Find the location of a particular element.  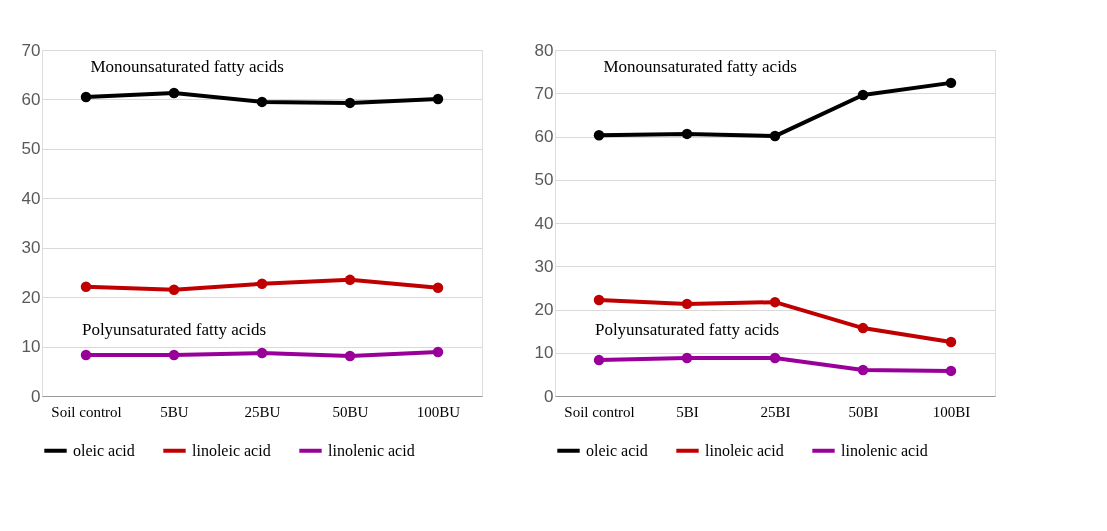

y-tick-label: 80 is located at coordinates (544, 50).